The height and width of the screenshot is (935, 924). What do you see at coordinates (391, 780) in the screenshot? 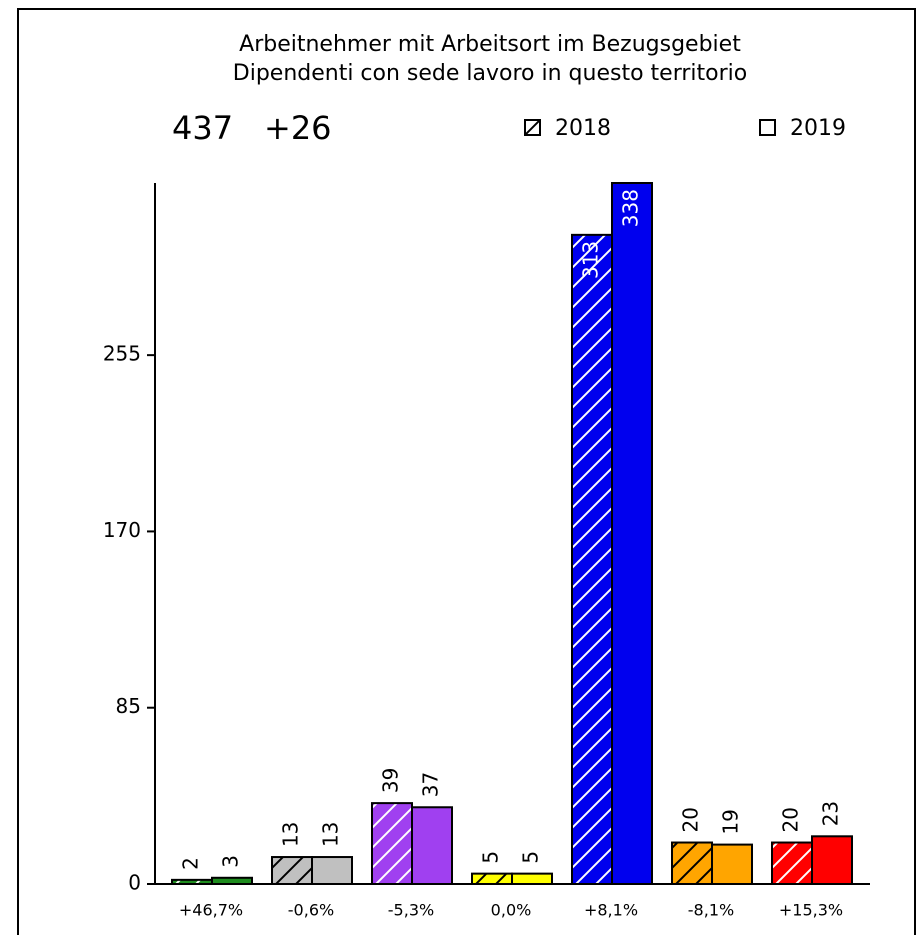
I see `value-label: 39` at bounding box center [391, 780].